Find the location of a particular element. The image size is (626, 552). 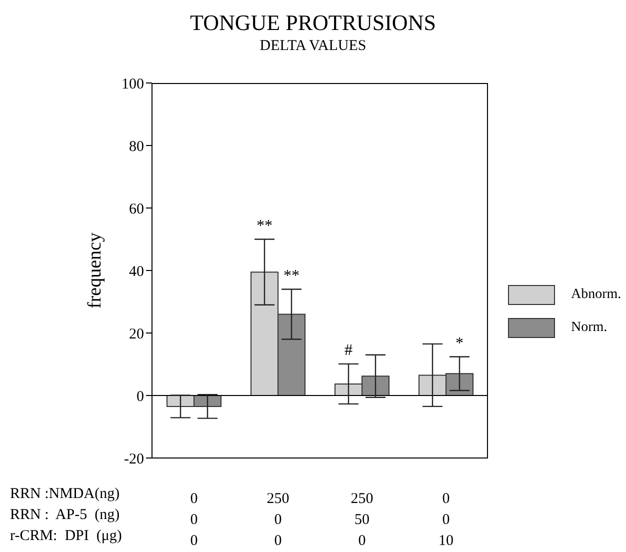

x-tick-label: 250 0 0 is located at coordinates (278, 520).